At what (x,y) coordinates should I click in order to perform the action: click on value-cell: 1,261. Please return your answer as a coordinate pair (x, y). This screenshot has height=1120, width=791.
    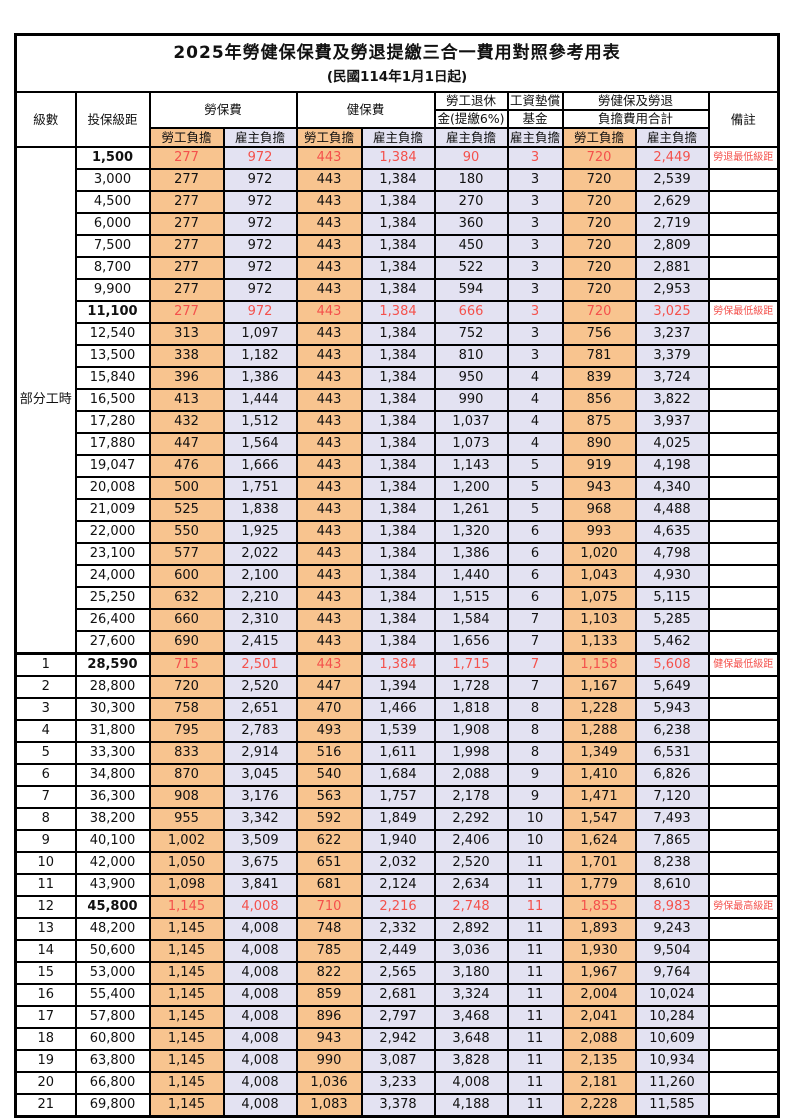
    Looking at the image, I should click on (471, 510).